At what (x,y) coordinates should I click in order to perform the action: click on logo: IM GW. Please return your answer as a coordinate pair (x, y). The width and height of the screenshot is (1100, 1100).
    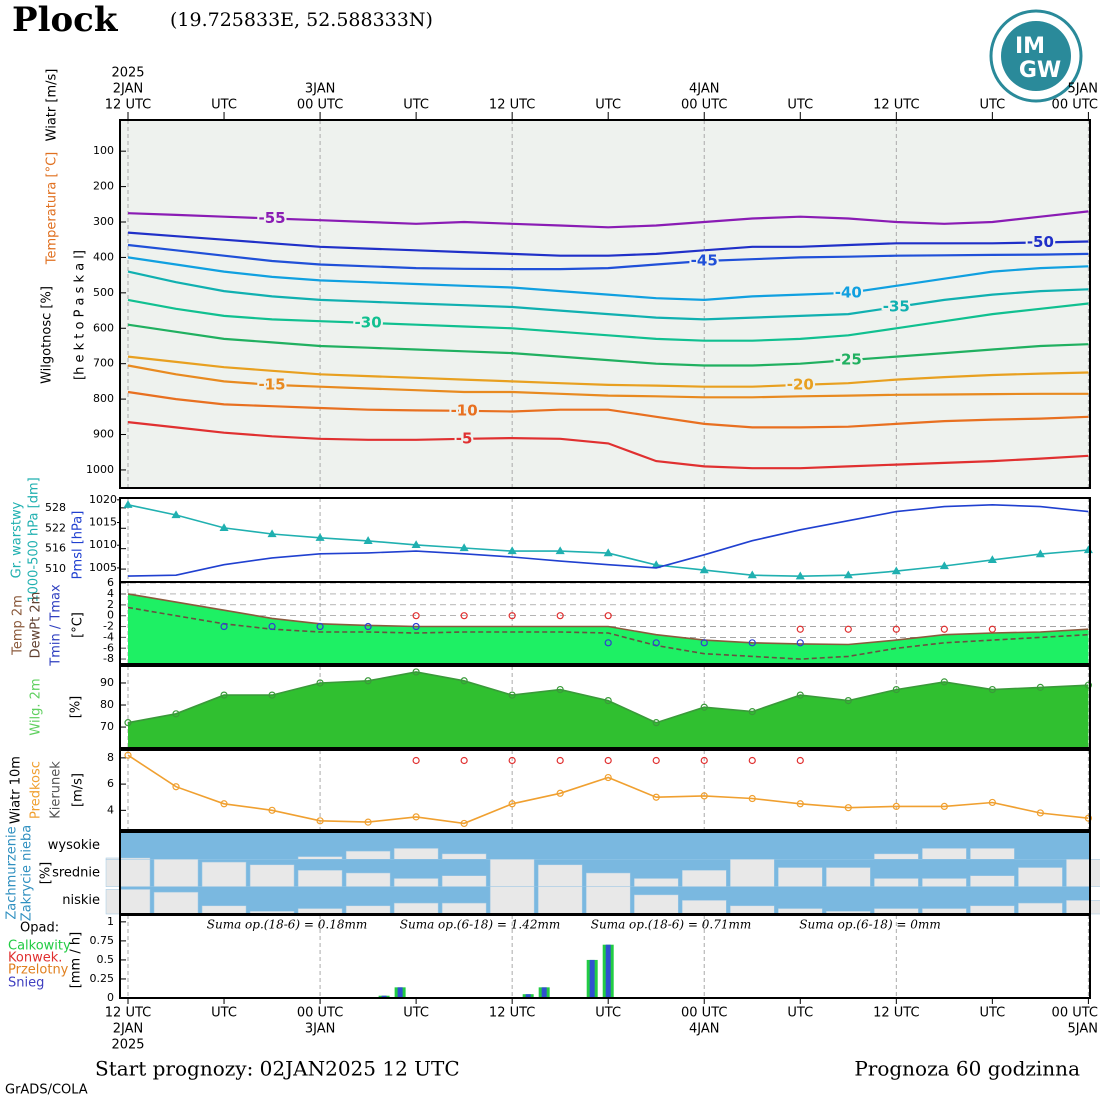
    Looking at the image, I should click on (1036, 56).